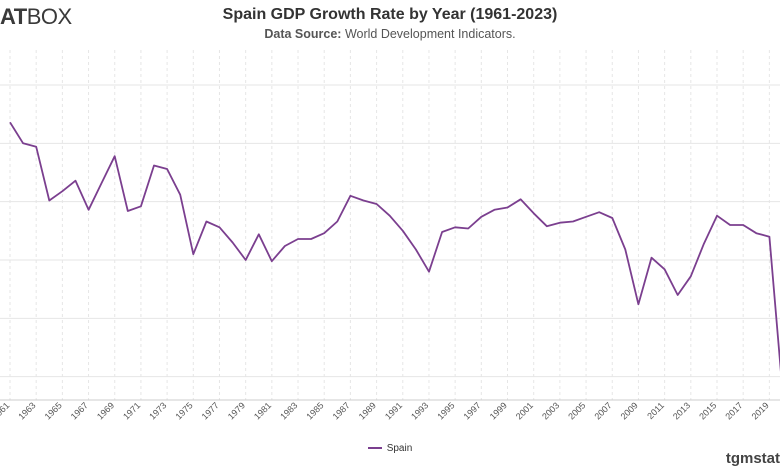 The height and width of the screenshot is (470, 780). What do you see at coordinates (760, 410) in the screenshot?
I see `x-tick-label: 2019` at bounding box center [760, 410].